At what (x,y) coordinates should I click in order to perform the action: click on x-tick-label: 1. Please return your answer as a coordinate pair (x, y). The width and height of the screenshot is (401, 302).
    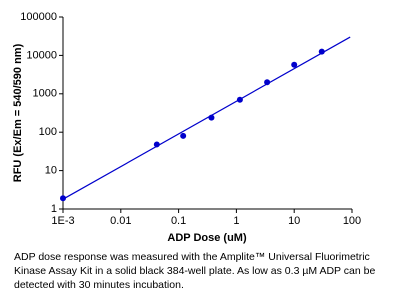
    Looking at the image, I should click on (236, 221).